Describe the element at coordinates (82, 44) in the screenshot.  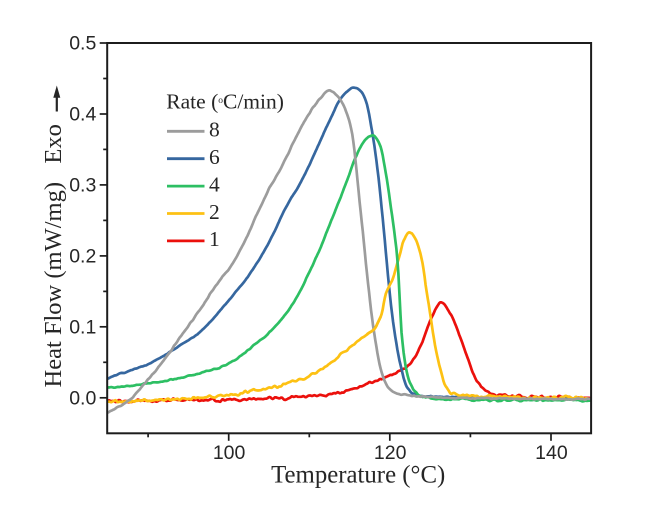
I see `svg-text: 0.5` at that location.